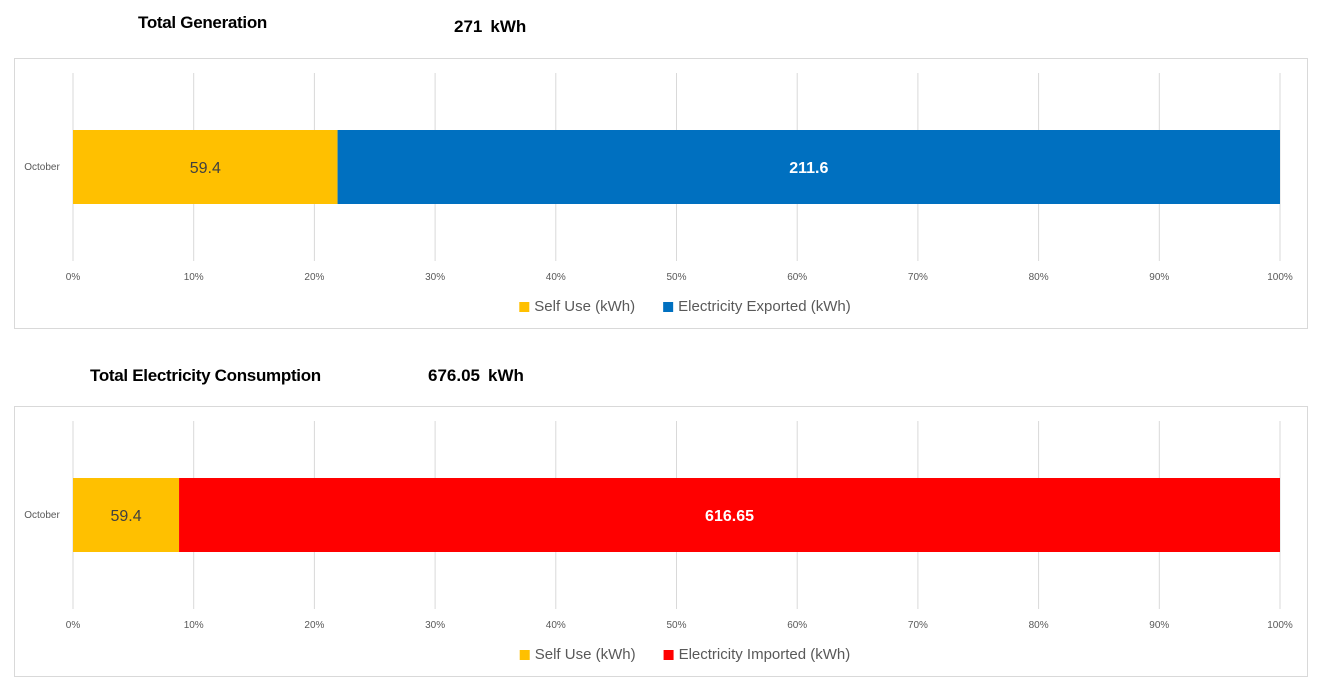  I want to click on data-label: 616.65, so click(729, 516).